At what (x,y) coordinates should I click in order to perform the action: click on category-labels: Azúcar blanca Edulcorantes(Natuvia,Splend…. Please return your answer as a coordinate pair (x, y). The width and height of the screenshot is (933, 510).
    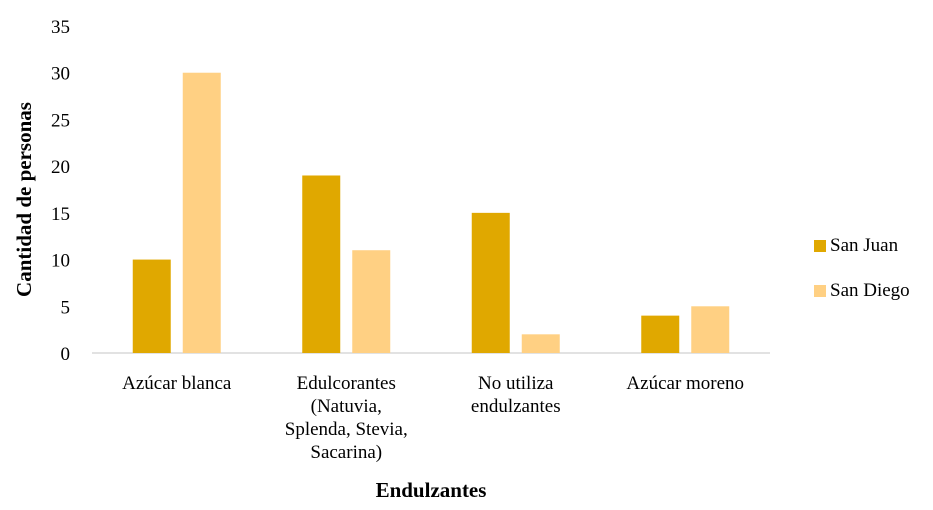
    Looking at the image, I should click on (433, 418).